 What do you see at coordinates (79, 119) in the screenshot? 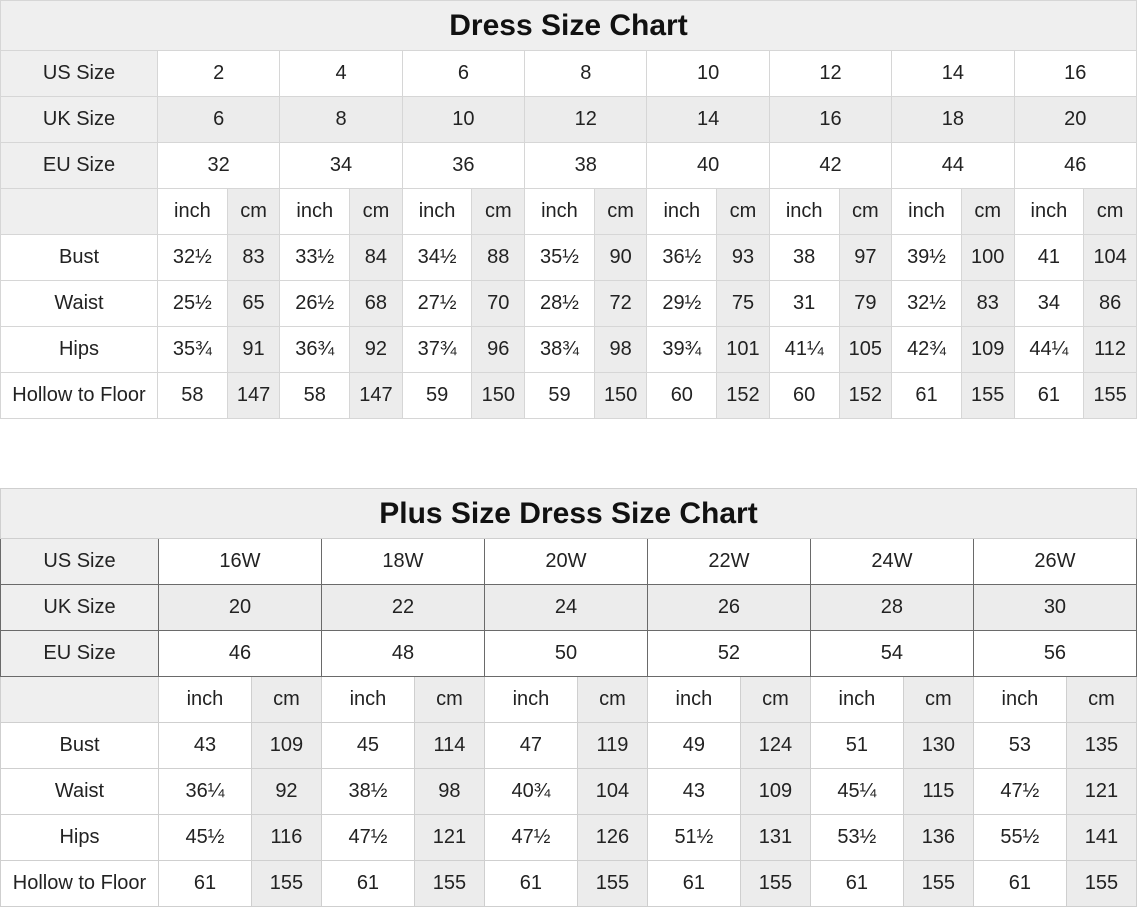
I see `row-label: UK Size` at bounding box center [79, 119].